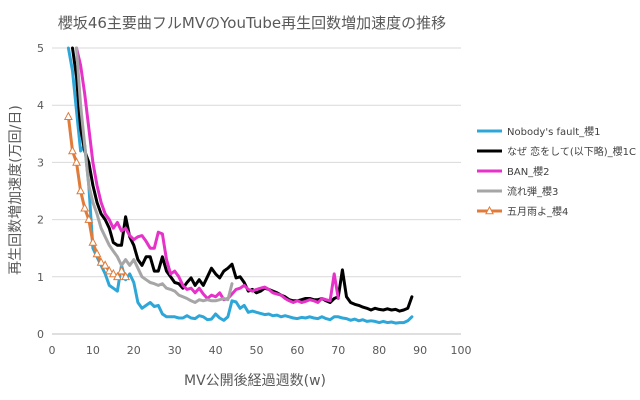 The image size is (640, 400). Describe the element at coordinates (40, 105) in the screenshot. I see `y-tick-label: 4` at that location.